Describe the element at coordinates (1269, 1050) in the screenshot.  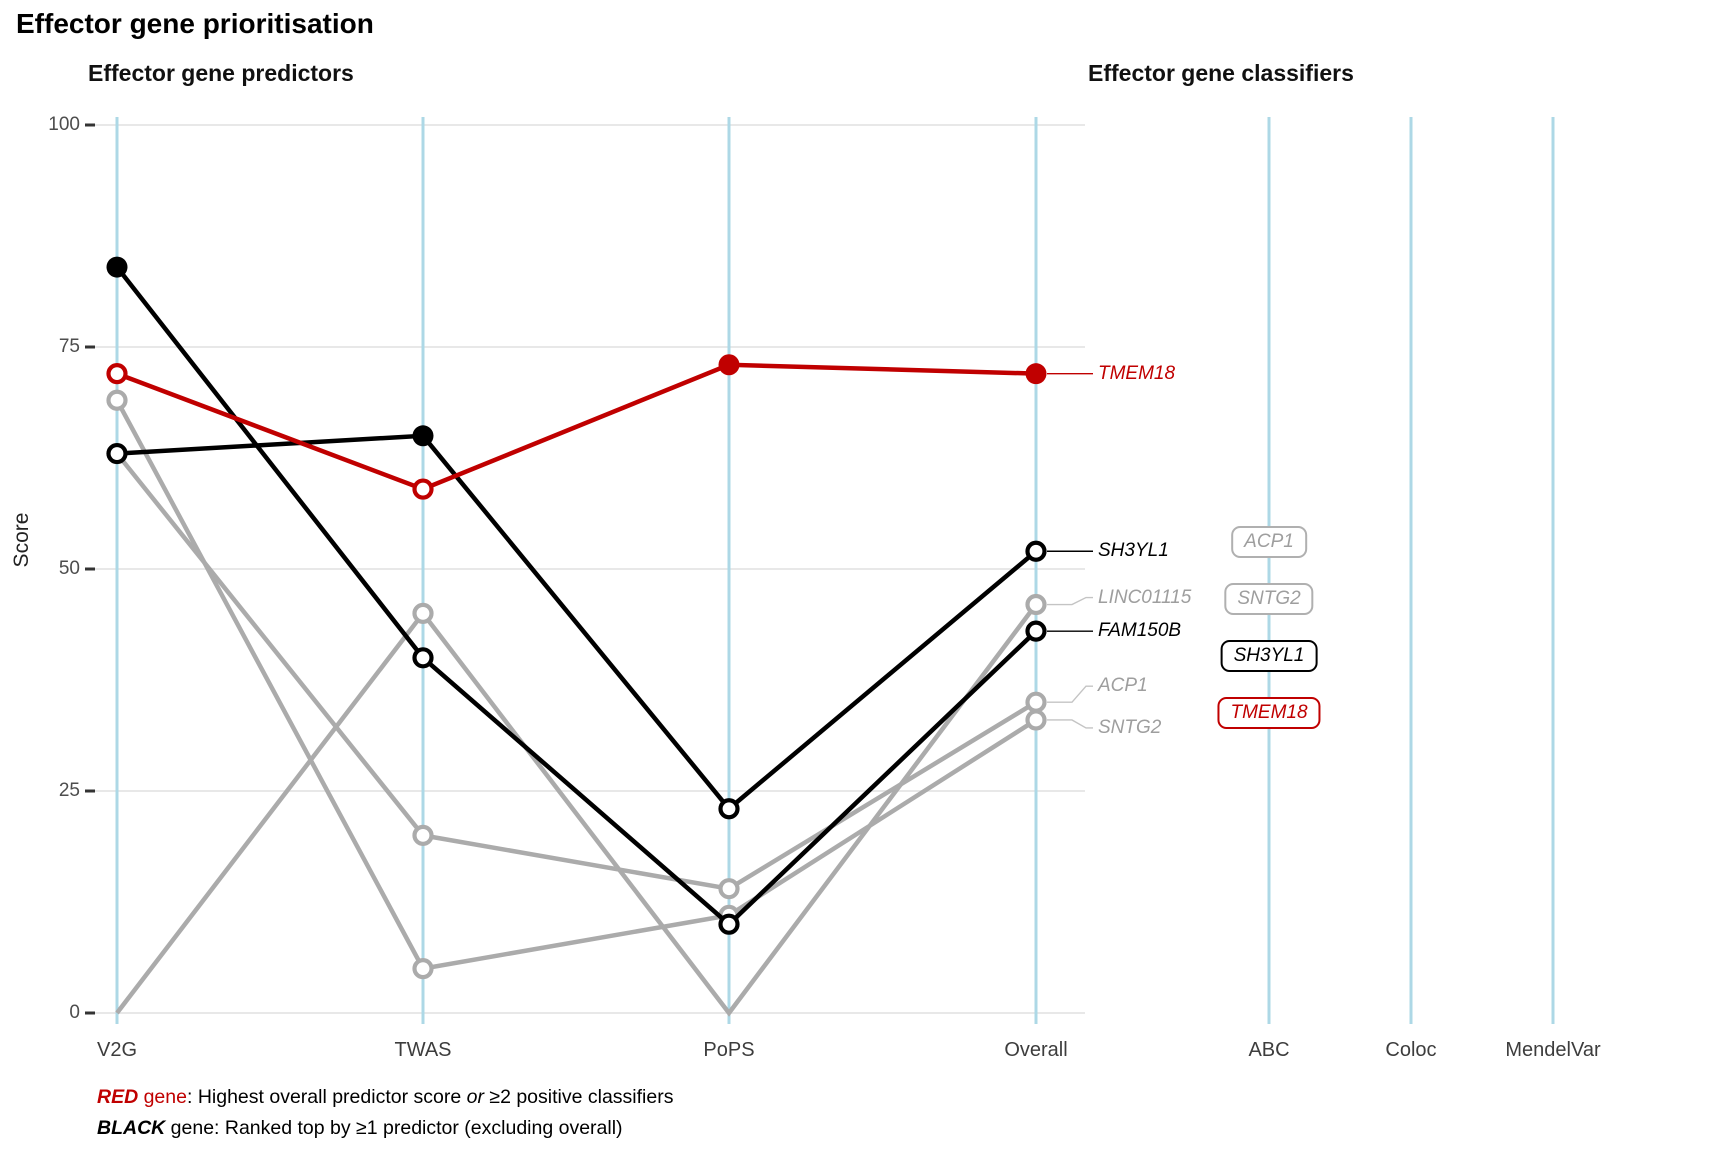
I see `x-axis-label-ABC: ABC` at that location.